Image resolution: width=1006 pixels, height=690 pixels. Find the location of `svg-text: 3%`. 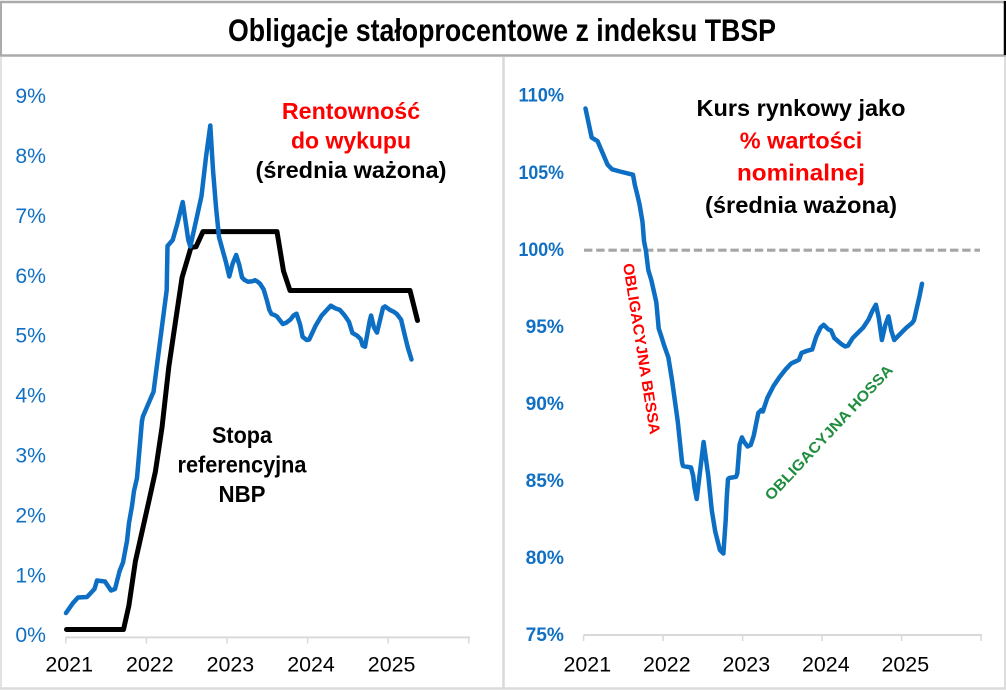

svg-text: 3% is located at coordinates (30, 456).